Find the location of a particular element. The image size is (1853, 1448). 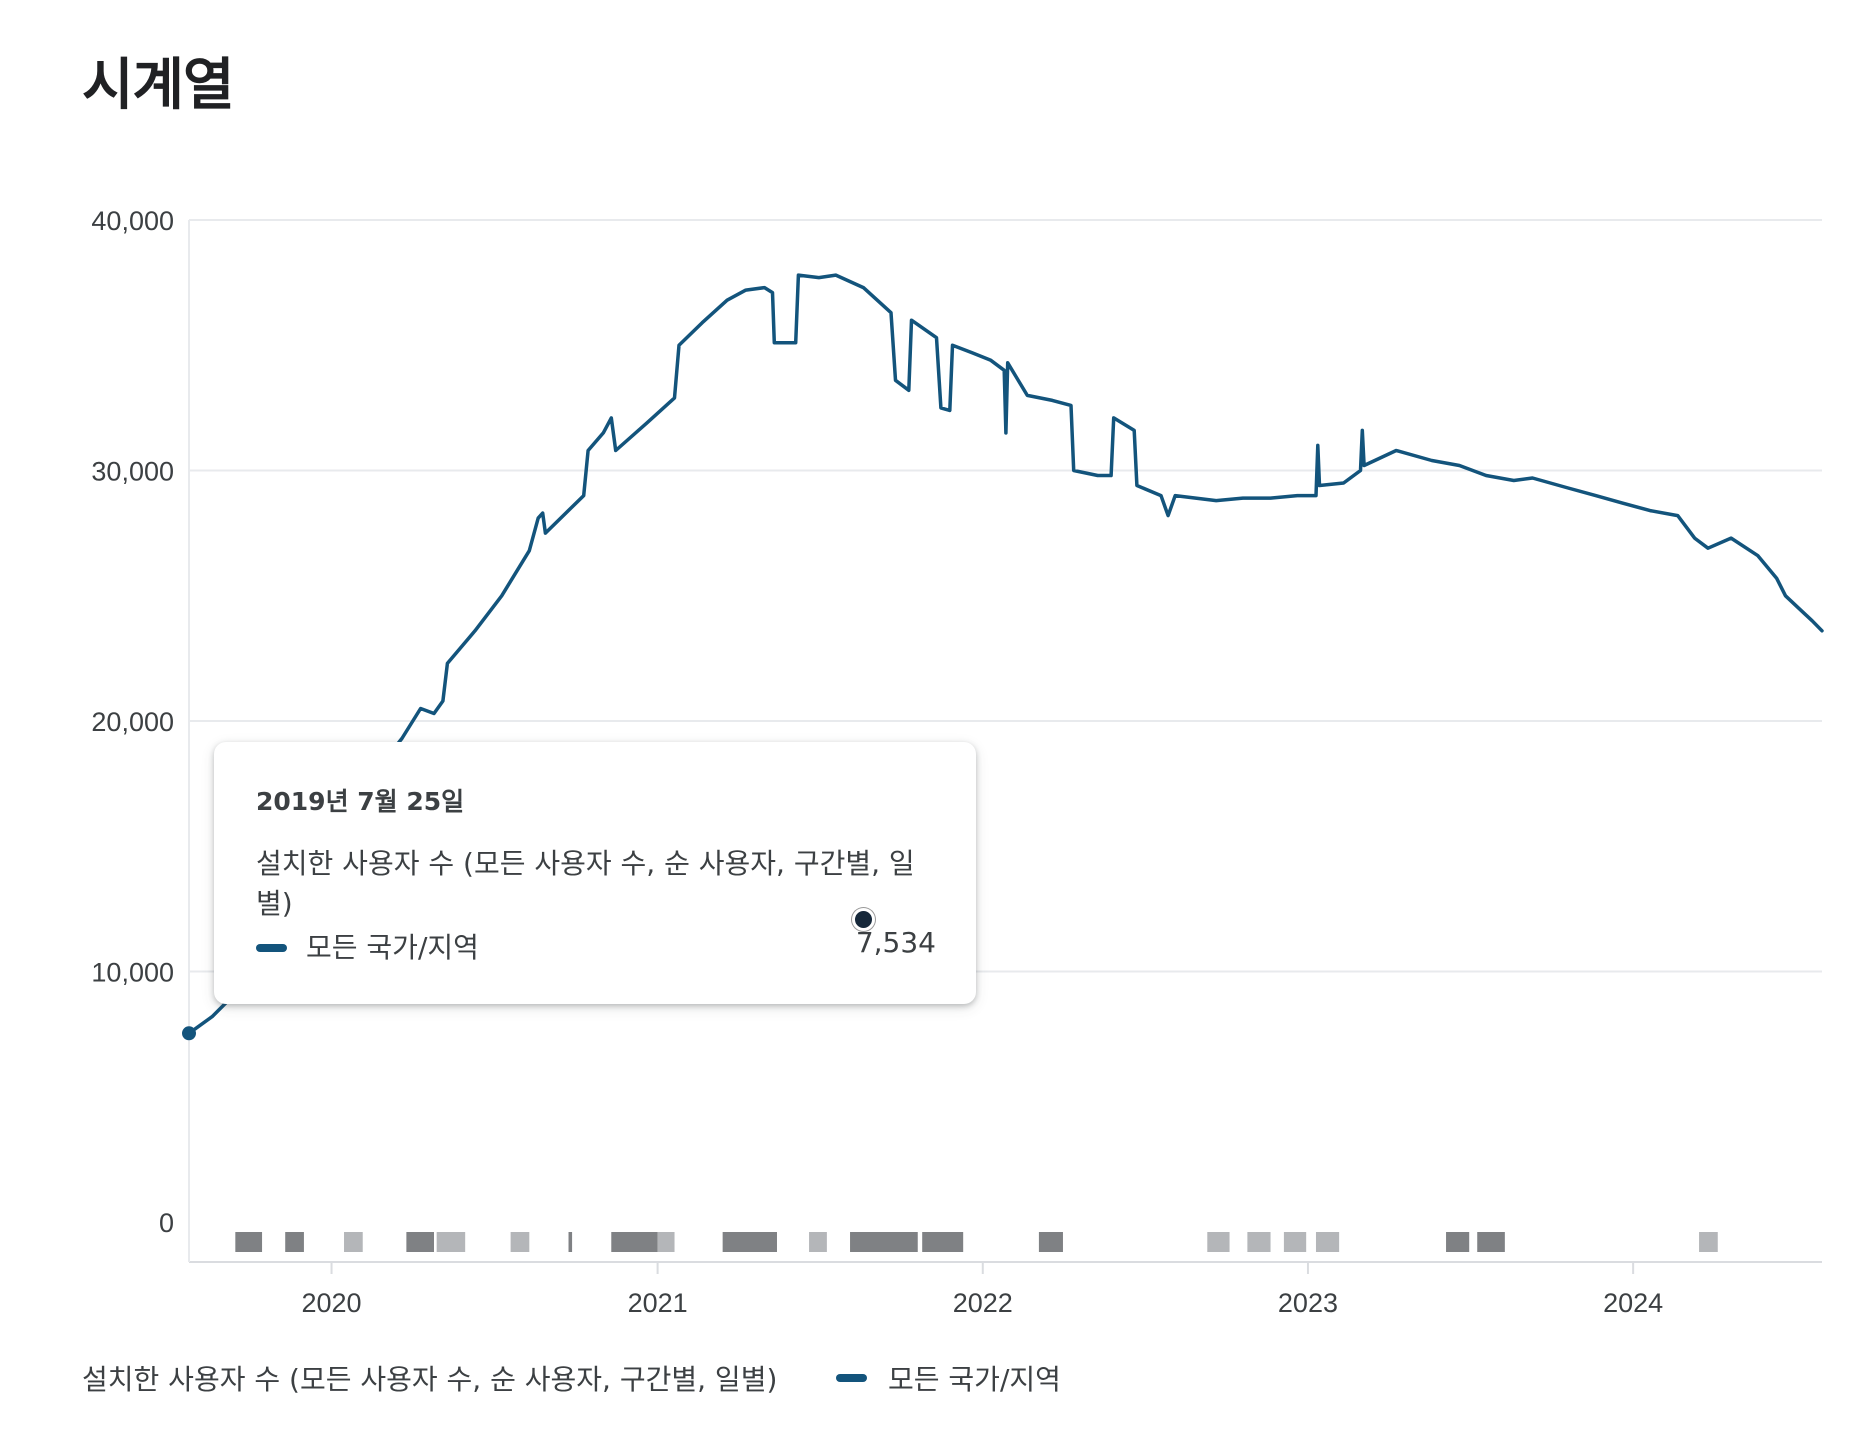

legend-swatch-icon is located at coordinates (851, 1378).